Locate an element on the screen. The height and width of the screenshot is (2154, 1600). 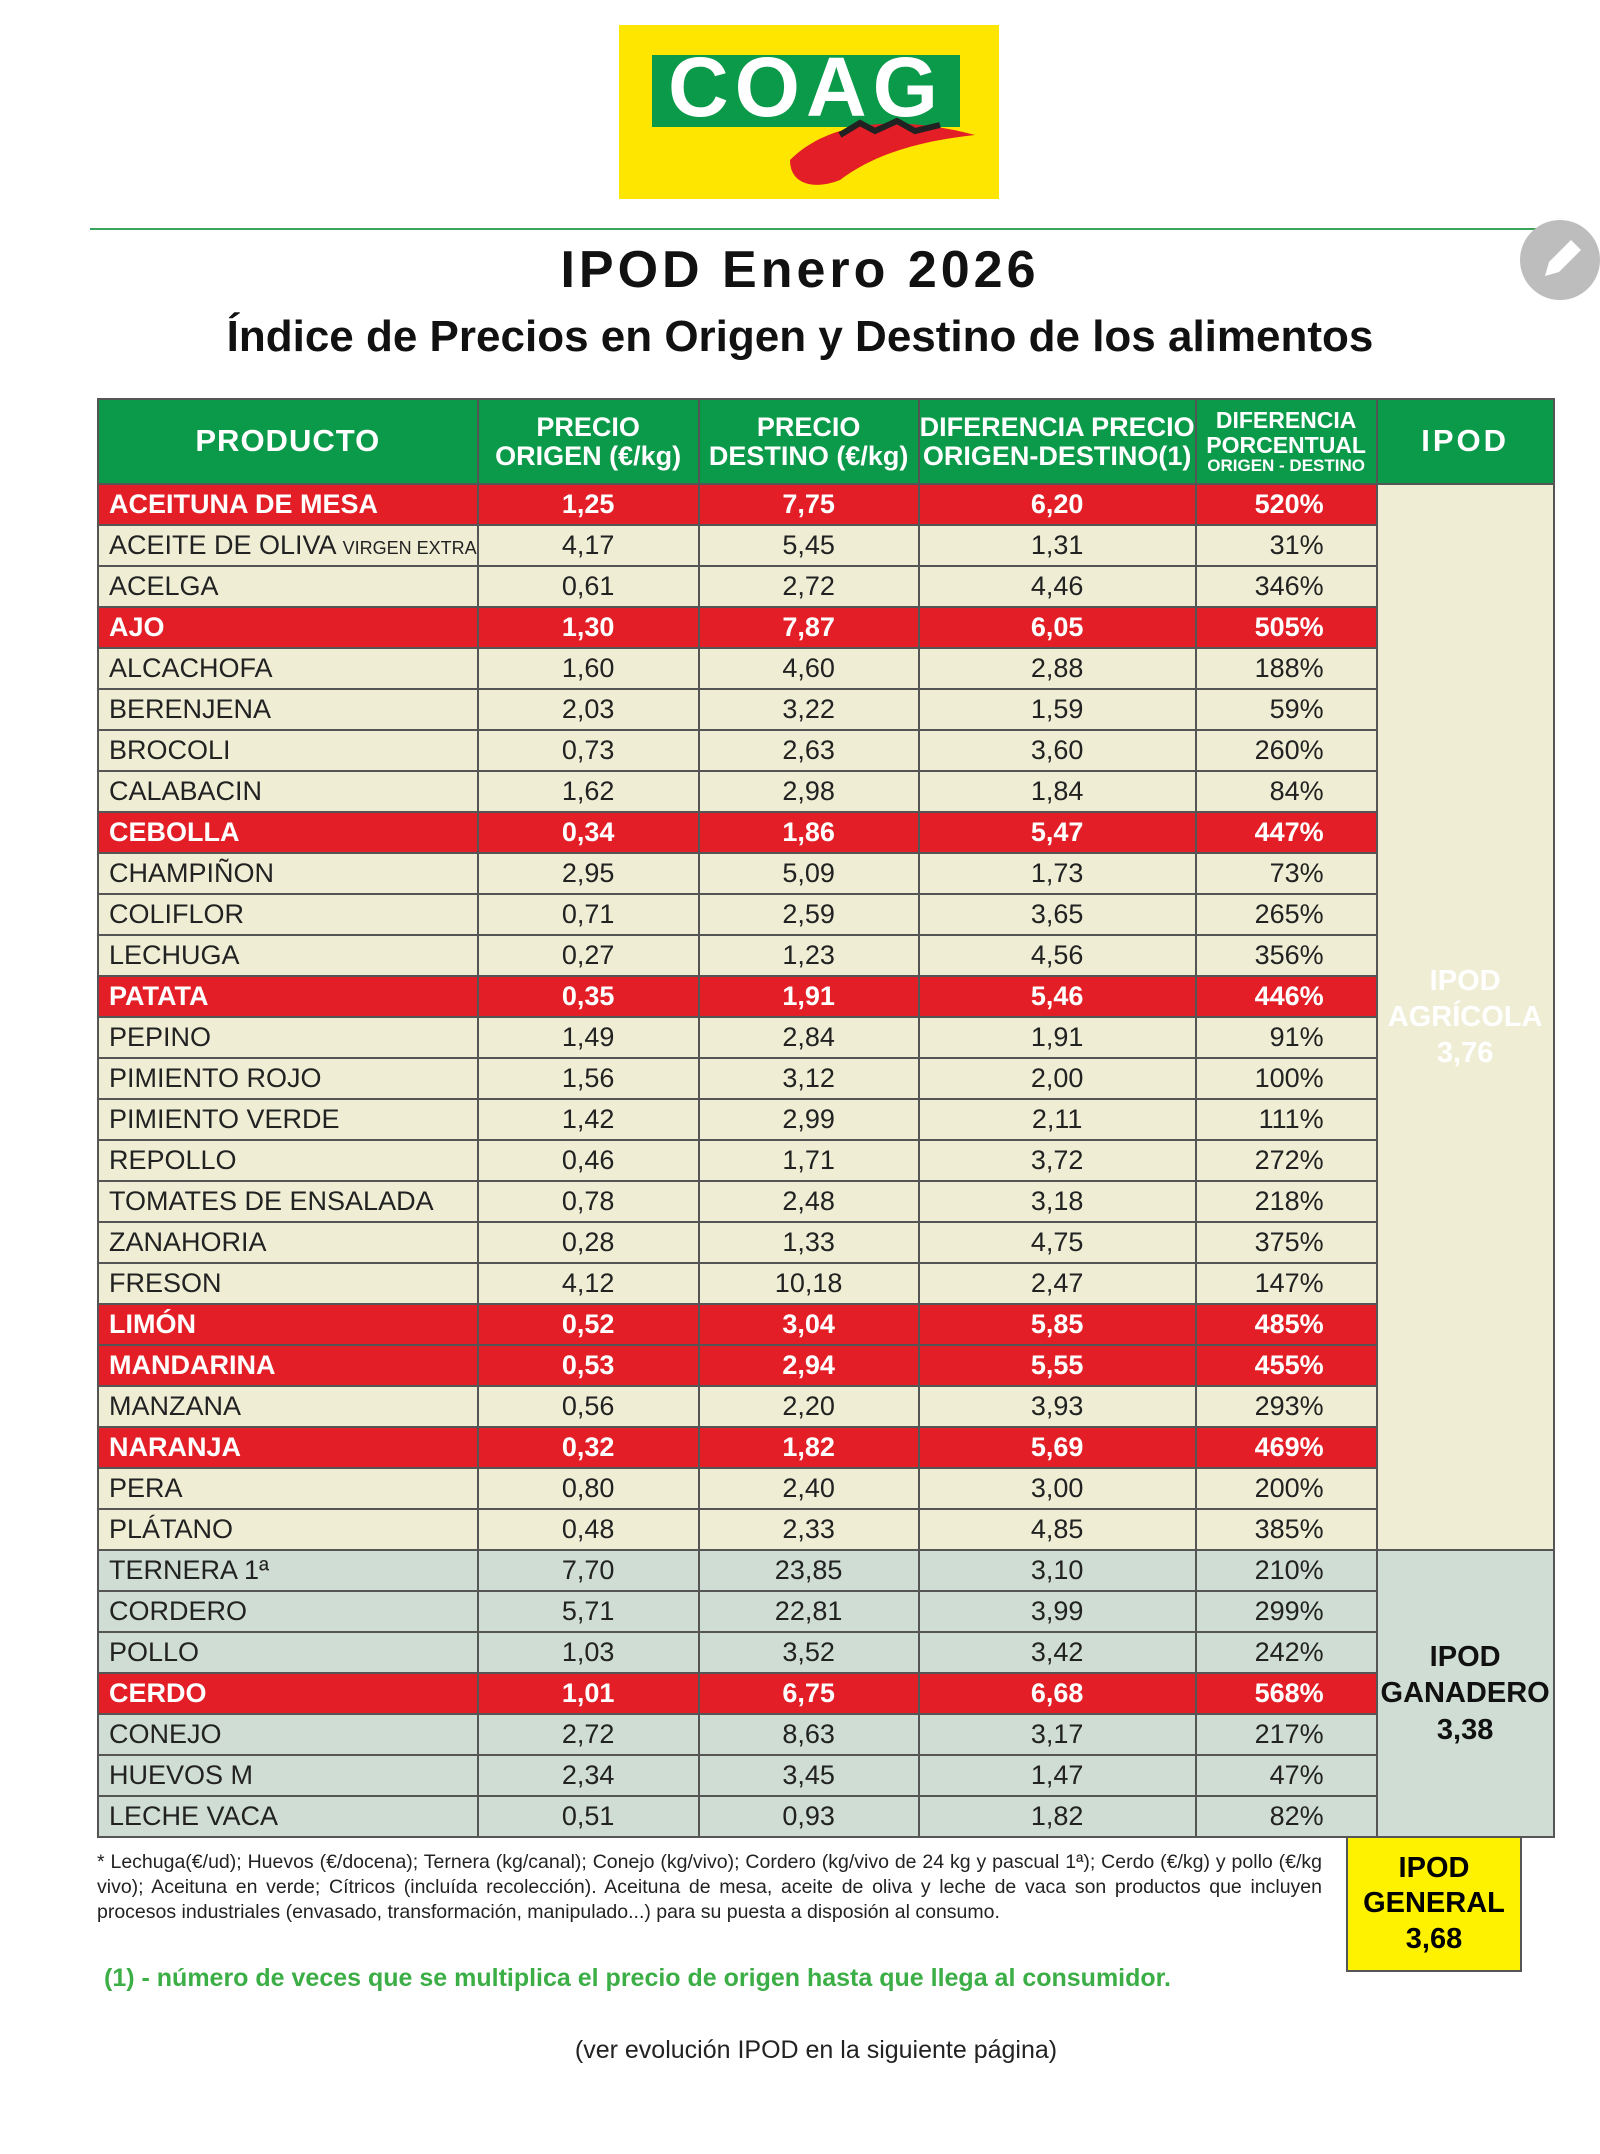
column-header: DIFERENCIA PORCENTUAL ORIGEN - DESTINO is located at coordinates (1286, 441).